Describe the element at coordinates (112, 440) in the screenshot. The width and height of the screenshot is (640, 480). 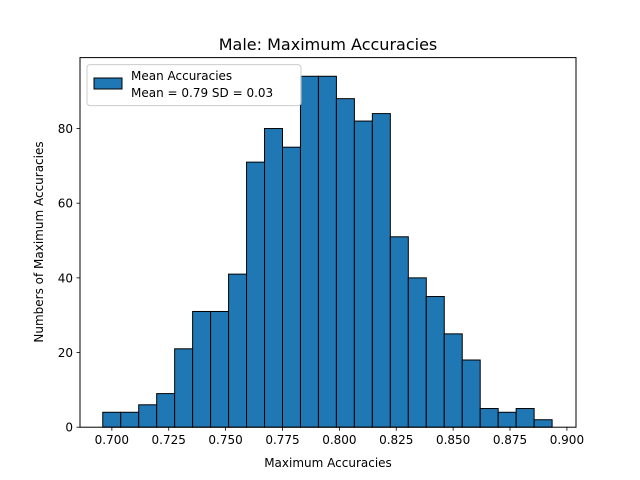
I see `x-tick-label: 0.700` at that location.